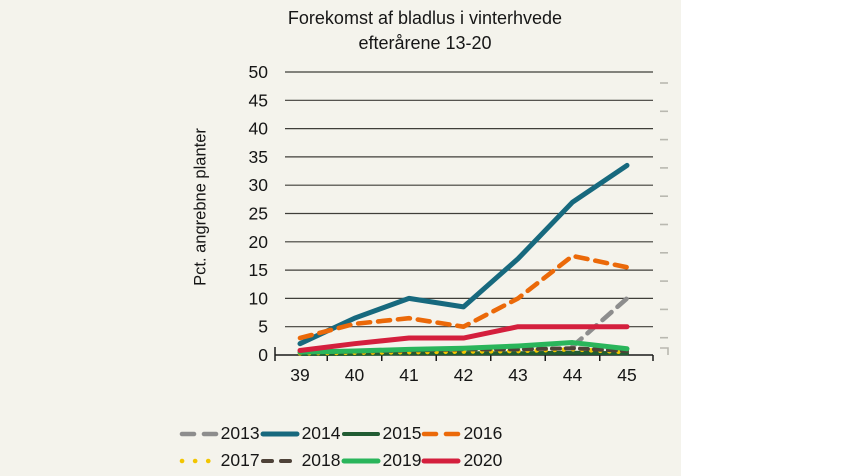  Describe the element at coordinates (263, 355) in the screenshot. I see `y-tick-label-0: 0` at that location.